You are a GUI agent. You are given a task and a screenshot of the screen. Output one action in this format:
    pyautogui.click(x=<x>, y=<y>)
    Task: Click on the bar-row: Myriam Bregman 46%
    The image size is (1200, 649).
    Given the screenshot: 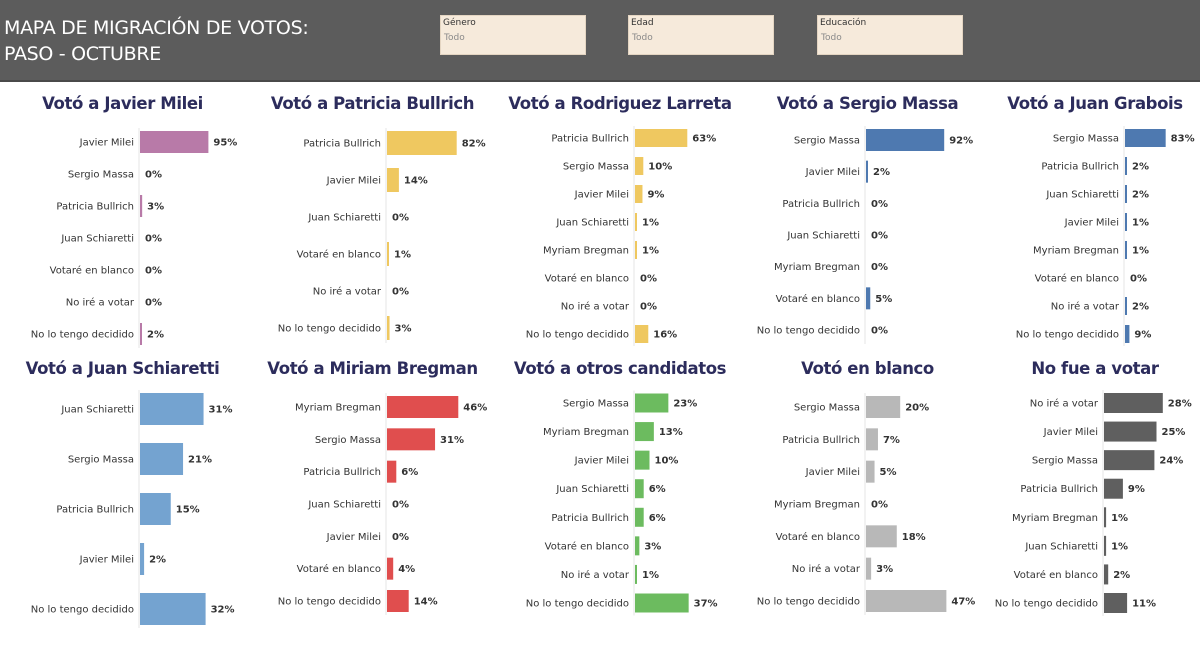 What is the action you would take?
    pyautogui.click(x=391, y=407)
    